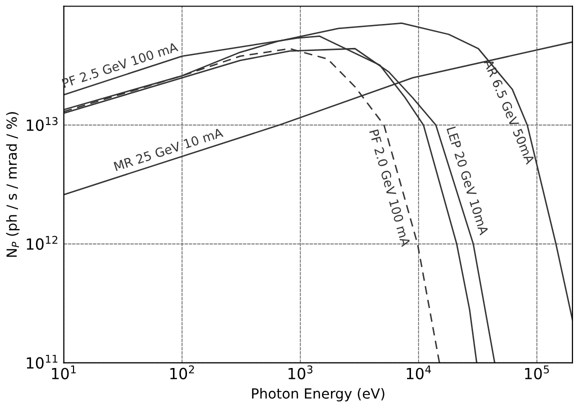 The image size is (580, 417). Describe the element at coordinates (300, 372) in the screenshot. I see `x-tick-label: 10$^{3}$` at that location.